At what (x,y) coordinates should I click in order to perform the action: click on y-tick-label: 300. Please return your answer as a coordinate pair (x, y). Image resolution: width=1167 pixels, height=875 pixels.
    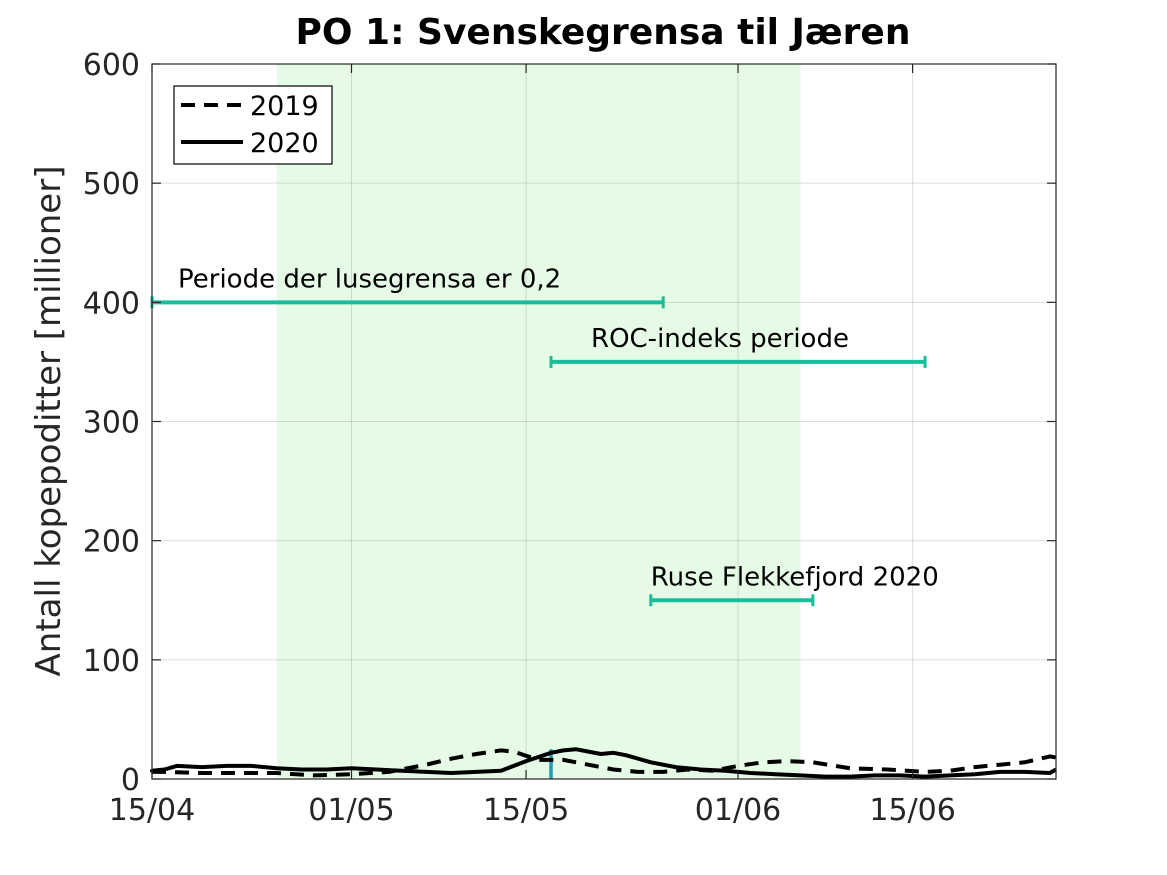
    Looking at the image, I should click on (111, 423).